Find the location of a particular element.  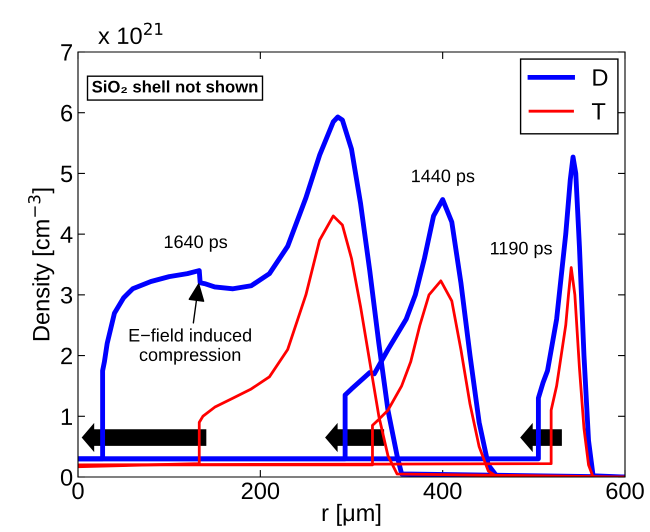

y-tick-label: 7 is located at coordinates (66, 52).